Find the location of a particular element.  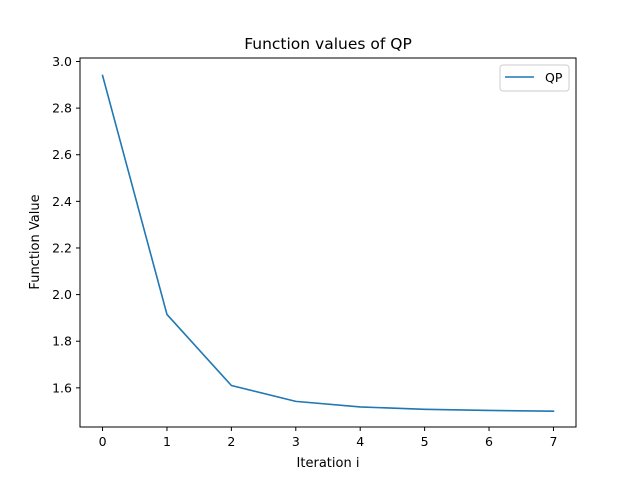

x-tick-label: 5 is located at coordinates (425, 441).